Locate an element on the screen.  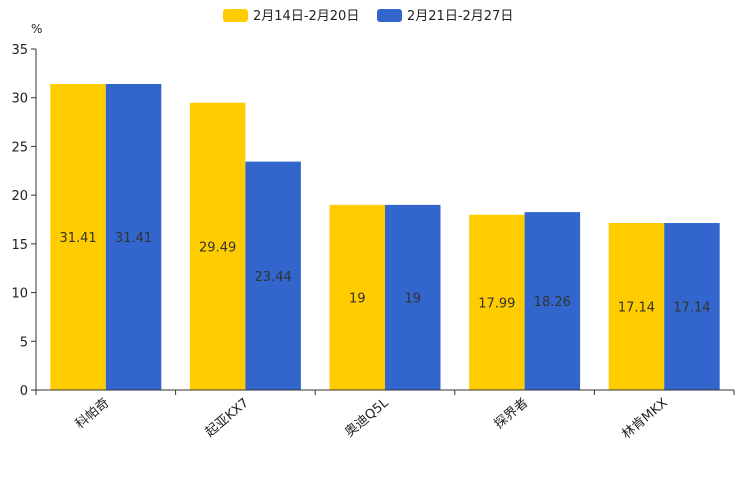
y-tick-label: 20 is located at coordinates (19, 196).